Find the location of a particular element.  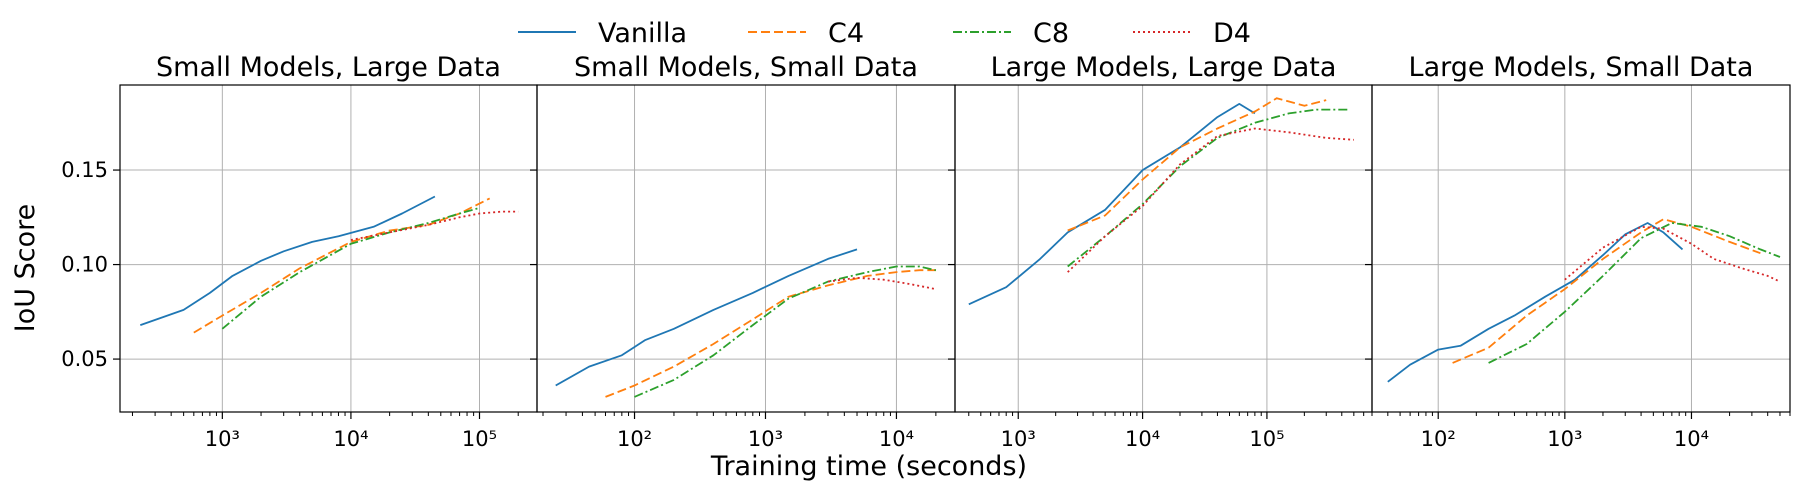

legend: Vanilla C4 C8 D4 is located at coordinates (884, 33).